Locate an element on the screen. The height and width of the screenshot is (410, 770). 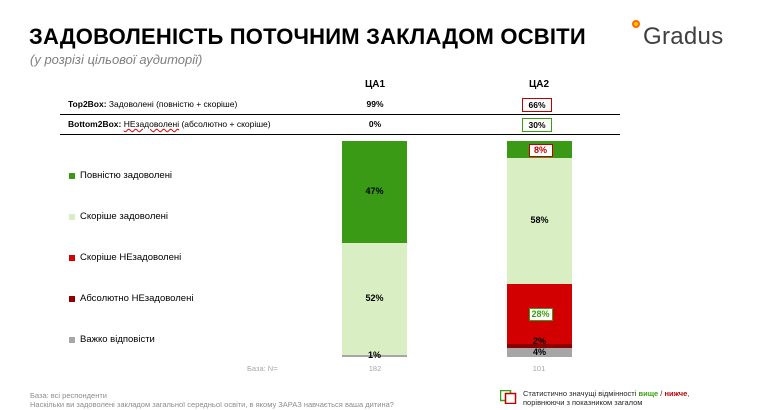
data-label-hard-to-say-2: 4% is located at coordinates (539, 351).